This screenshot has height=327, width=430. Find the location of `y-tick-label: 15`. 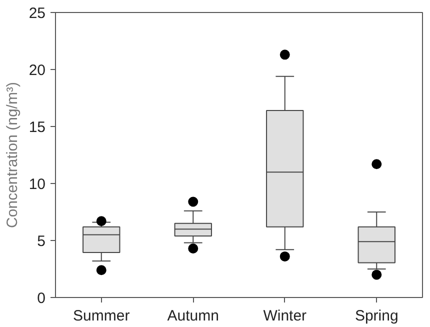

y-tick-label: 15 is located at coordinates (37, 127).